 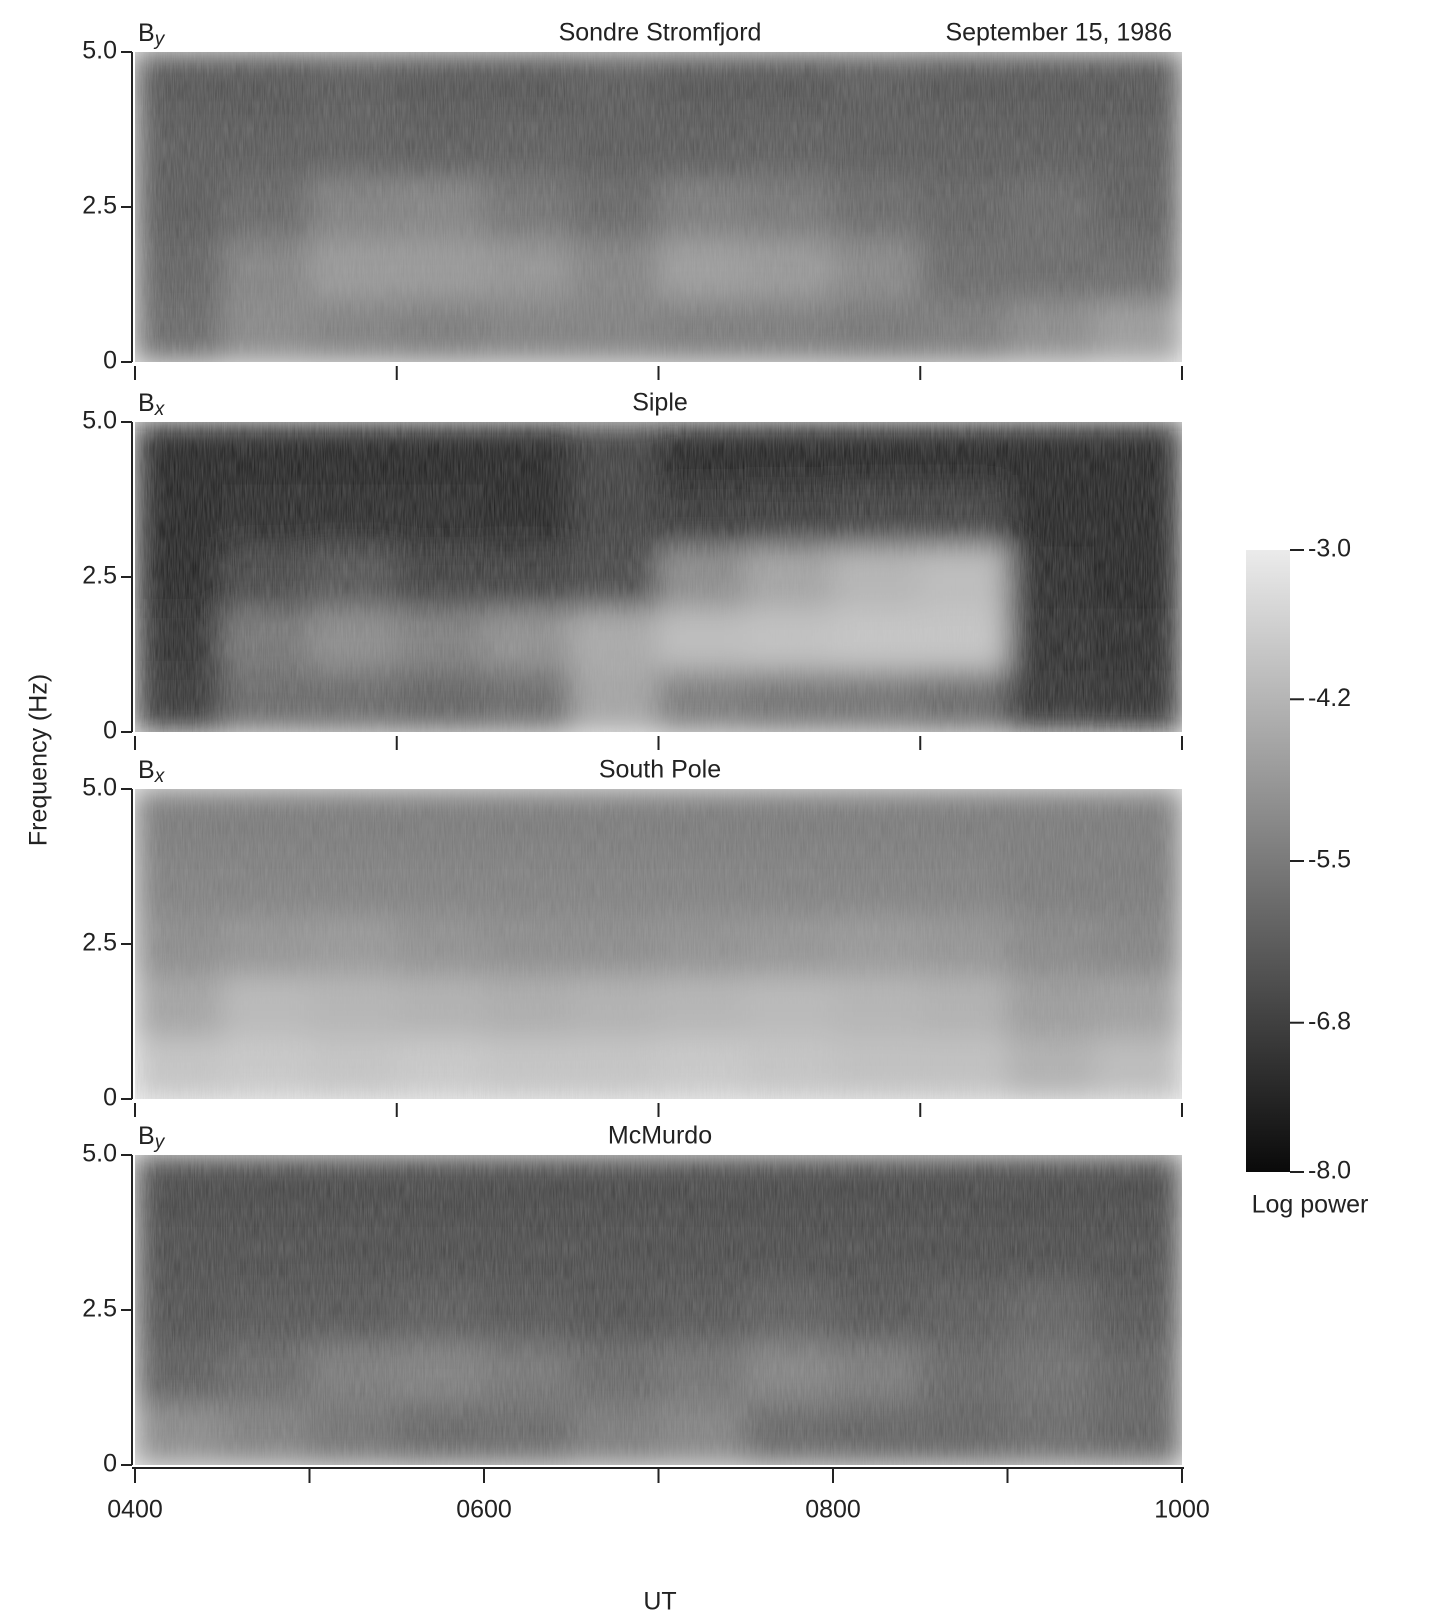 I want to click on panel-title: Siple, so click(x=660, y=403).